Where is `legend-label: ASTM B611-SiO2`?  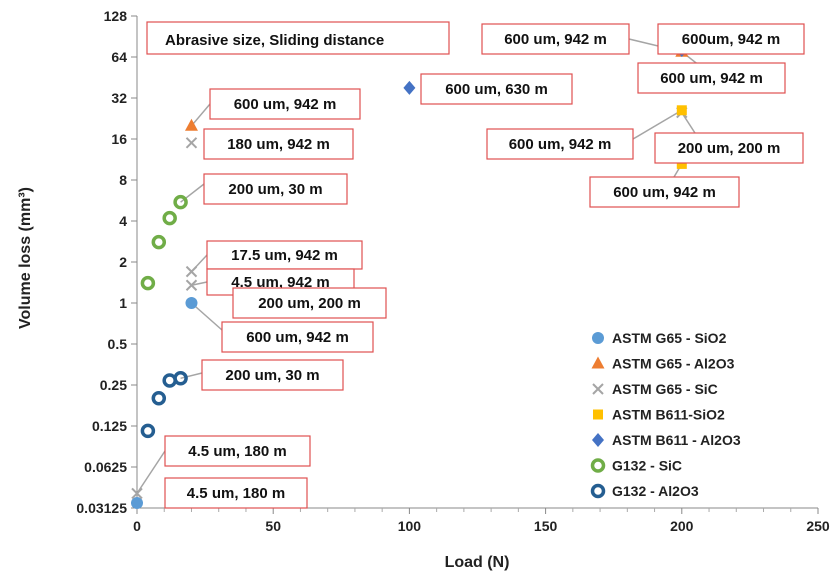 legend-label: ASTM B611-SiO2 is located at coordinates (668, 415).